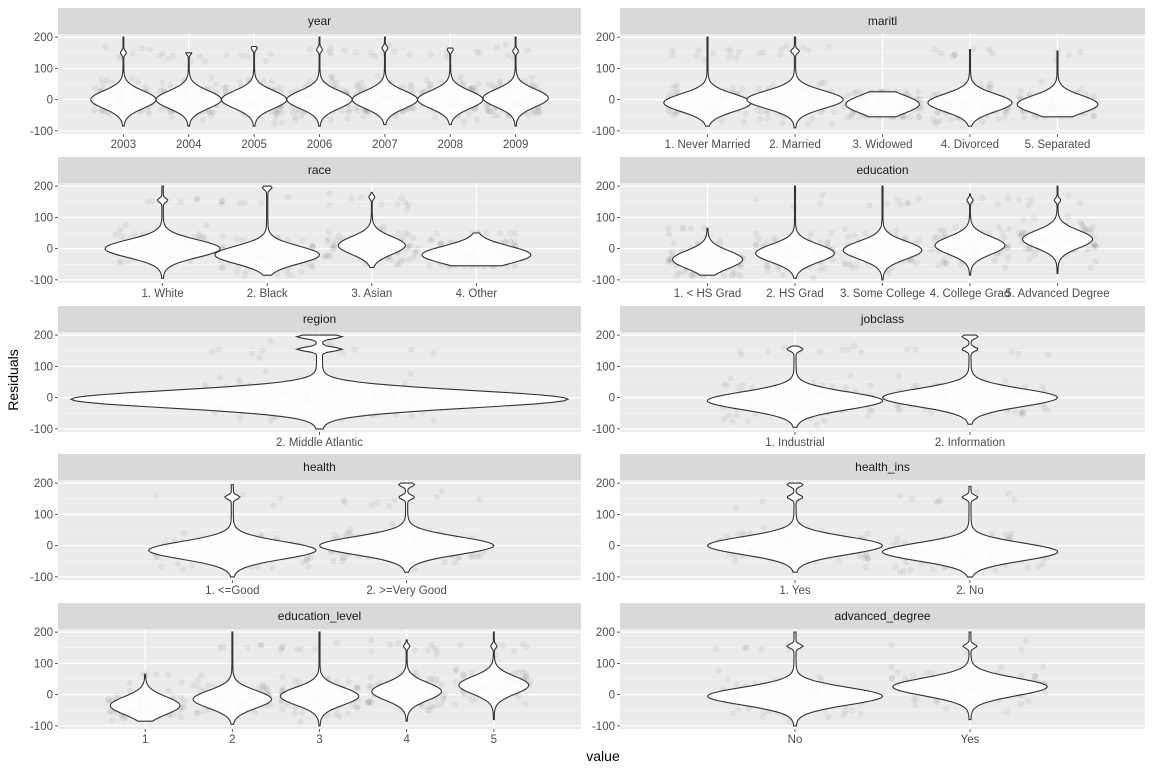 The width and height of the screenshot is (1152, 773). Describe the element at coordinates (1058, 145) in the screenshot. I see `x-category-label: 5. Separated` at that location.